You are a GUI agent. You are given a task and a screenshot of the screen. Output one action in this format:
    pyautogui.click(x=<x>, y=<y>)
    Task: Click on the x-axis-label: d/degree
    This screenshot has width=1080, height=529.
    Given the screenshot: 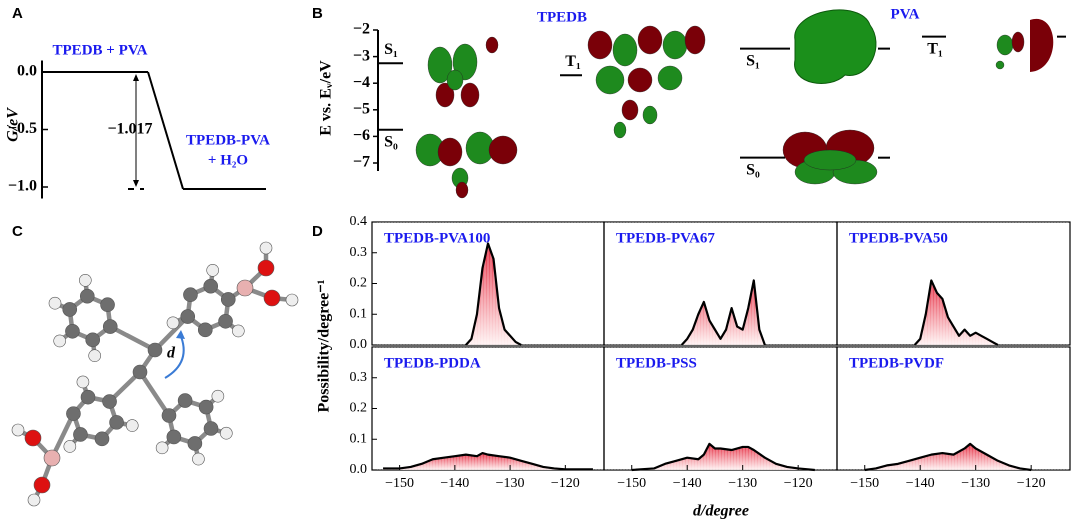 What is the action you would take?
    pyautogui.click(x=721, y=511)
    